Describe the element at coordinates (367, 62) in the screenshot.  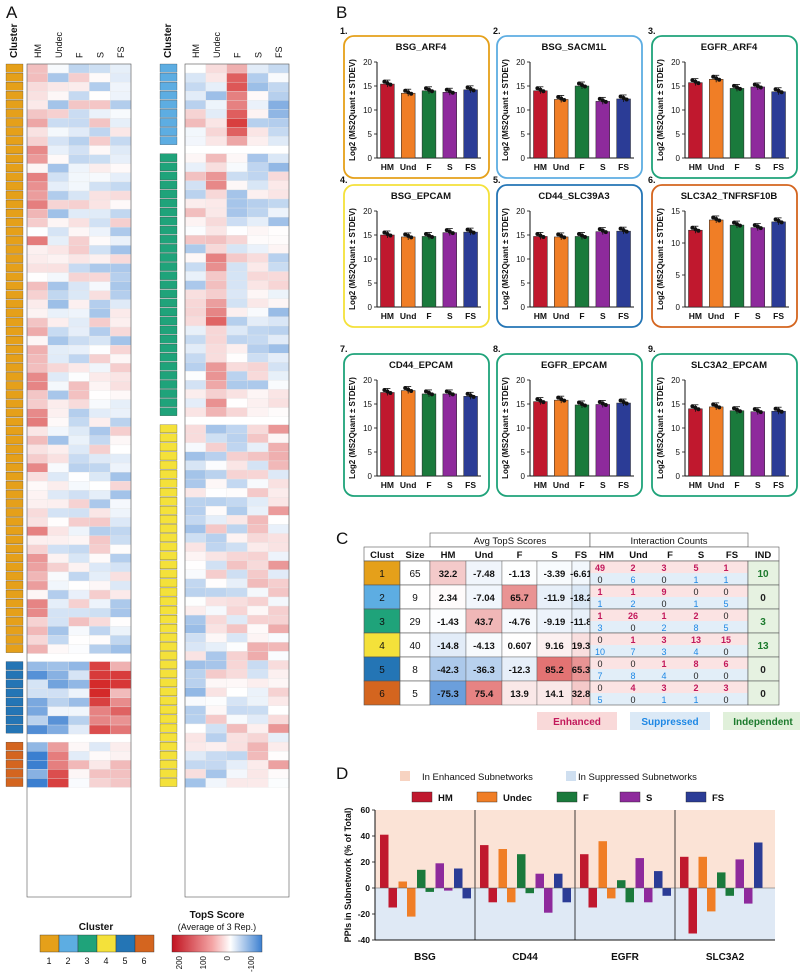
I see `y-tick-label: 20` at that location.